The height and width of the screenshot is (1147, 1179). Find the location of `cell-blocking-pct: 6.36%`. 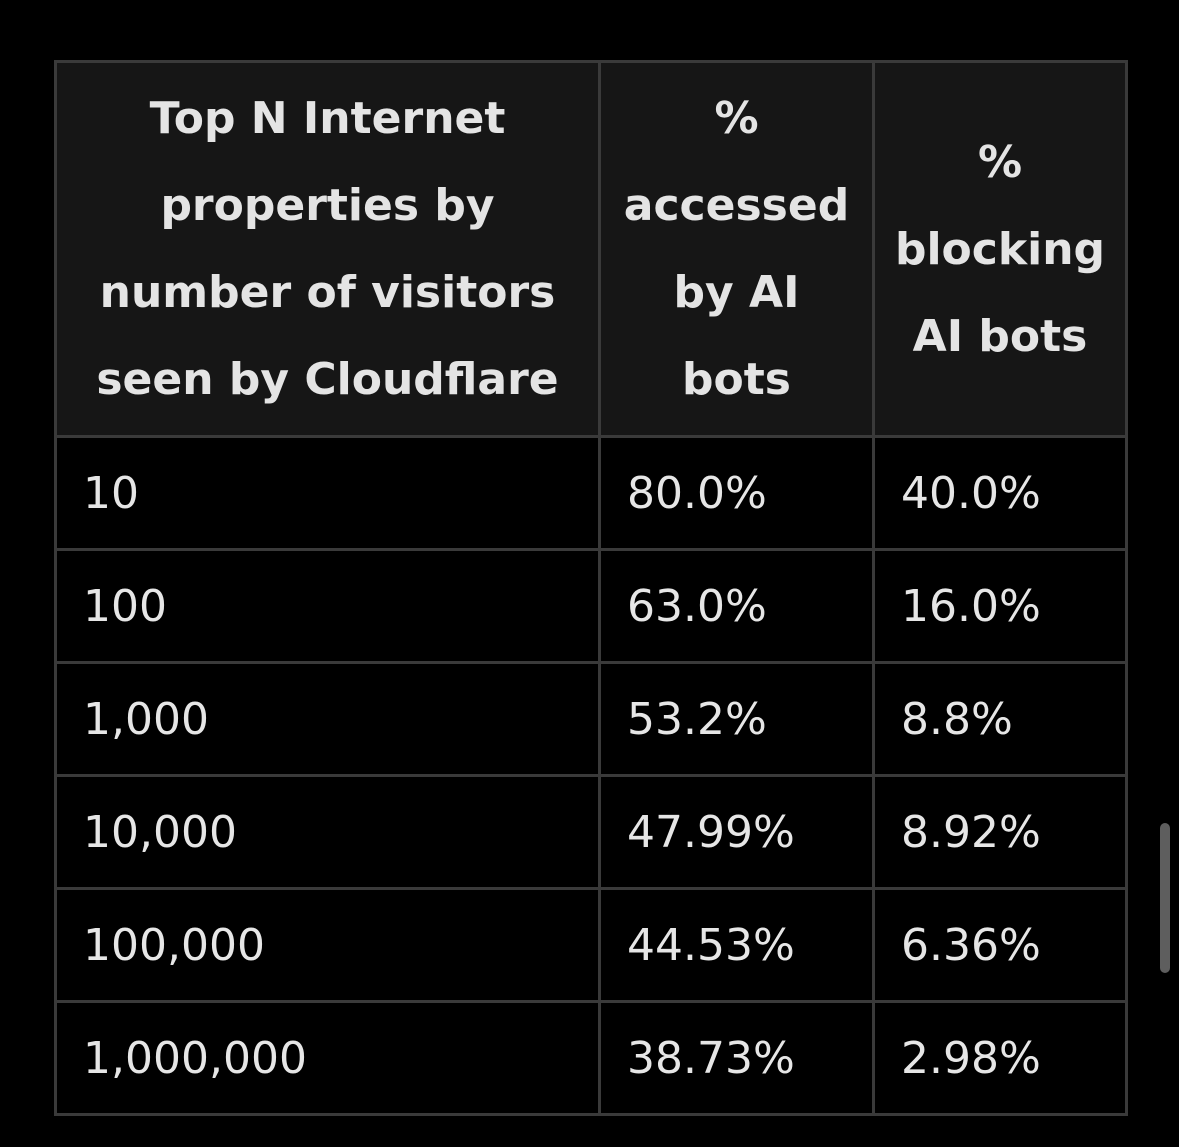

cell-blocking-pct: 6.36% is located at coordinates (1000, 945).